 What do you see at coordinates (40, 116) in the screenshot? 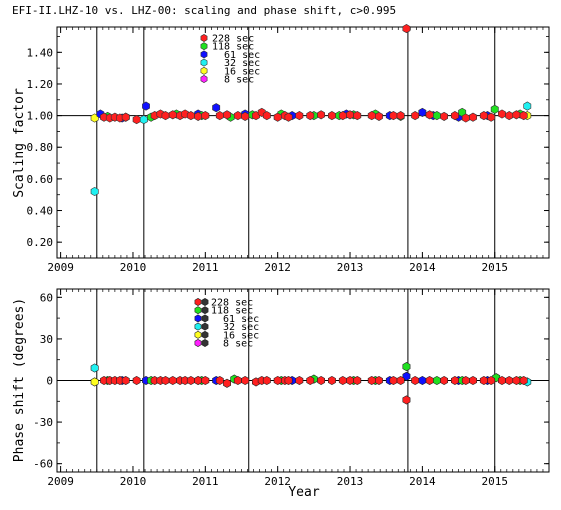
I see `y-tick-label: 1.00` at bounding box center [40, 116].